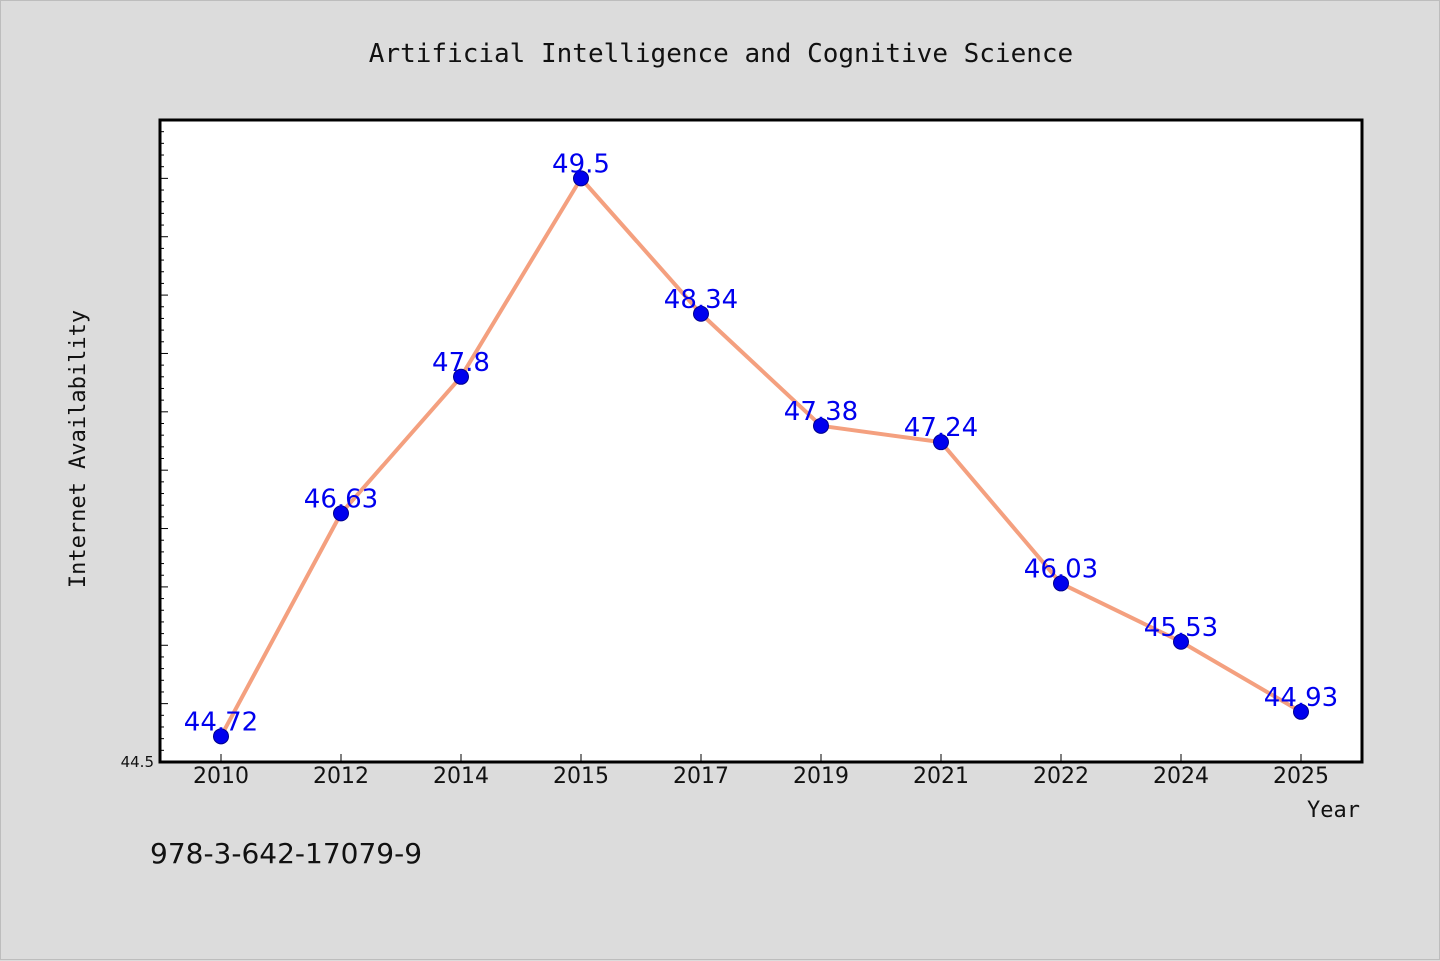  Describe the element at coordinates (941, 776) in the screenshot. I see `x-tick-label: 2021` at that location.